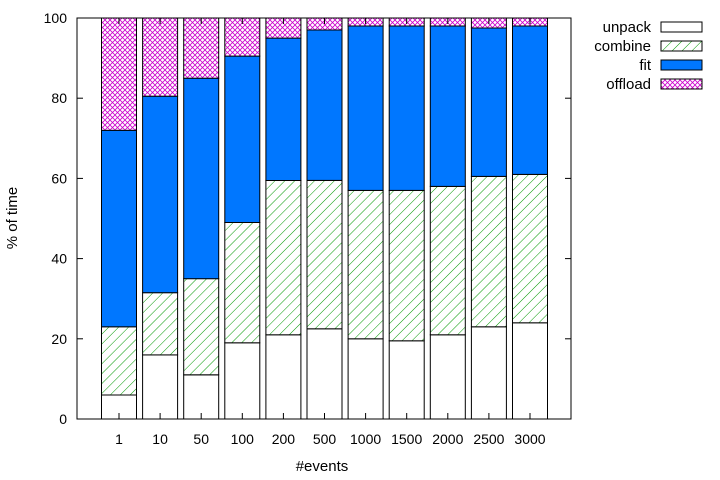 The height and width of the screenshot is (480, 720). What do you see at coordinates (447, 439) in the screenshot?
I see `x-tick-label: 2000` at bounding box center [447, 439].